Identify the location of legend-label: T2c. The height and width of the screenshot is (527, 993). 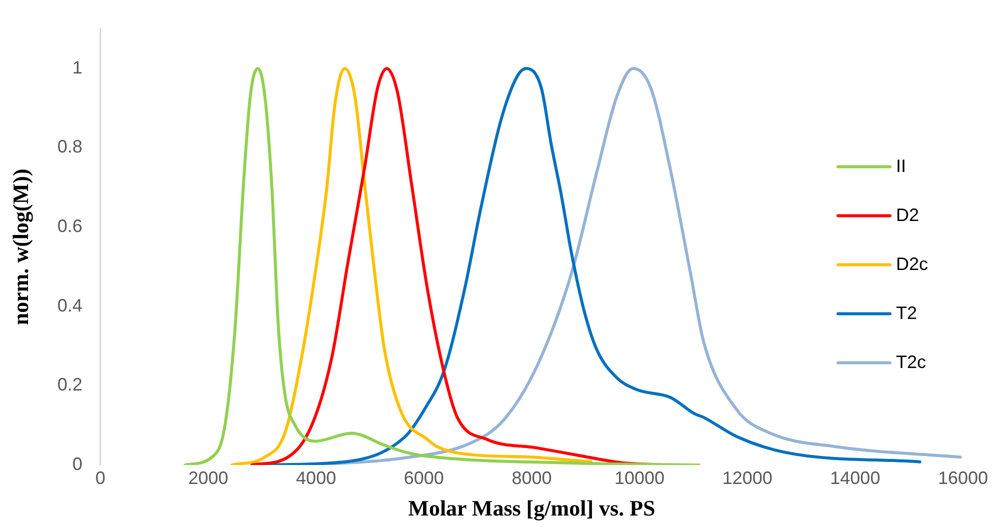
(911, 362).